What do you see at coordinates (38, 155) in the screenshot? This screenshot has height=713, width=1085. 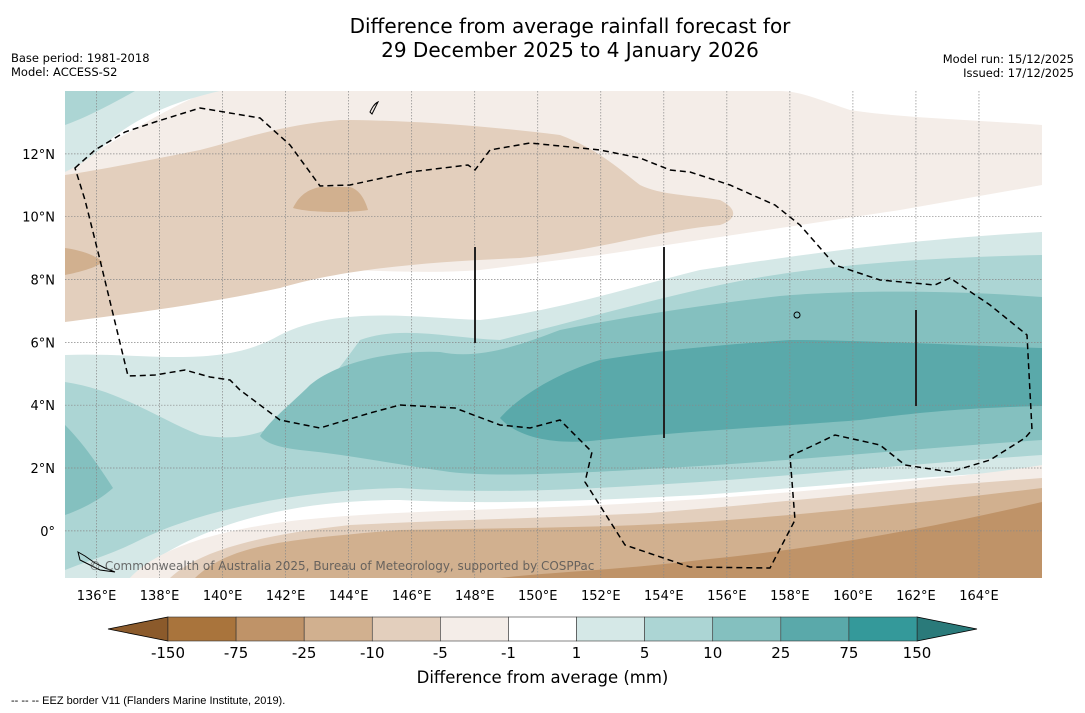 I see `y-tick-label: 12°N` at bounding box center [38, 155].